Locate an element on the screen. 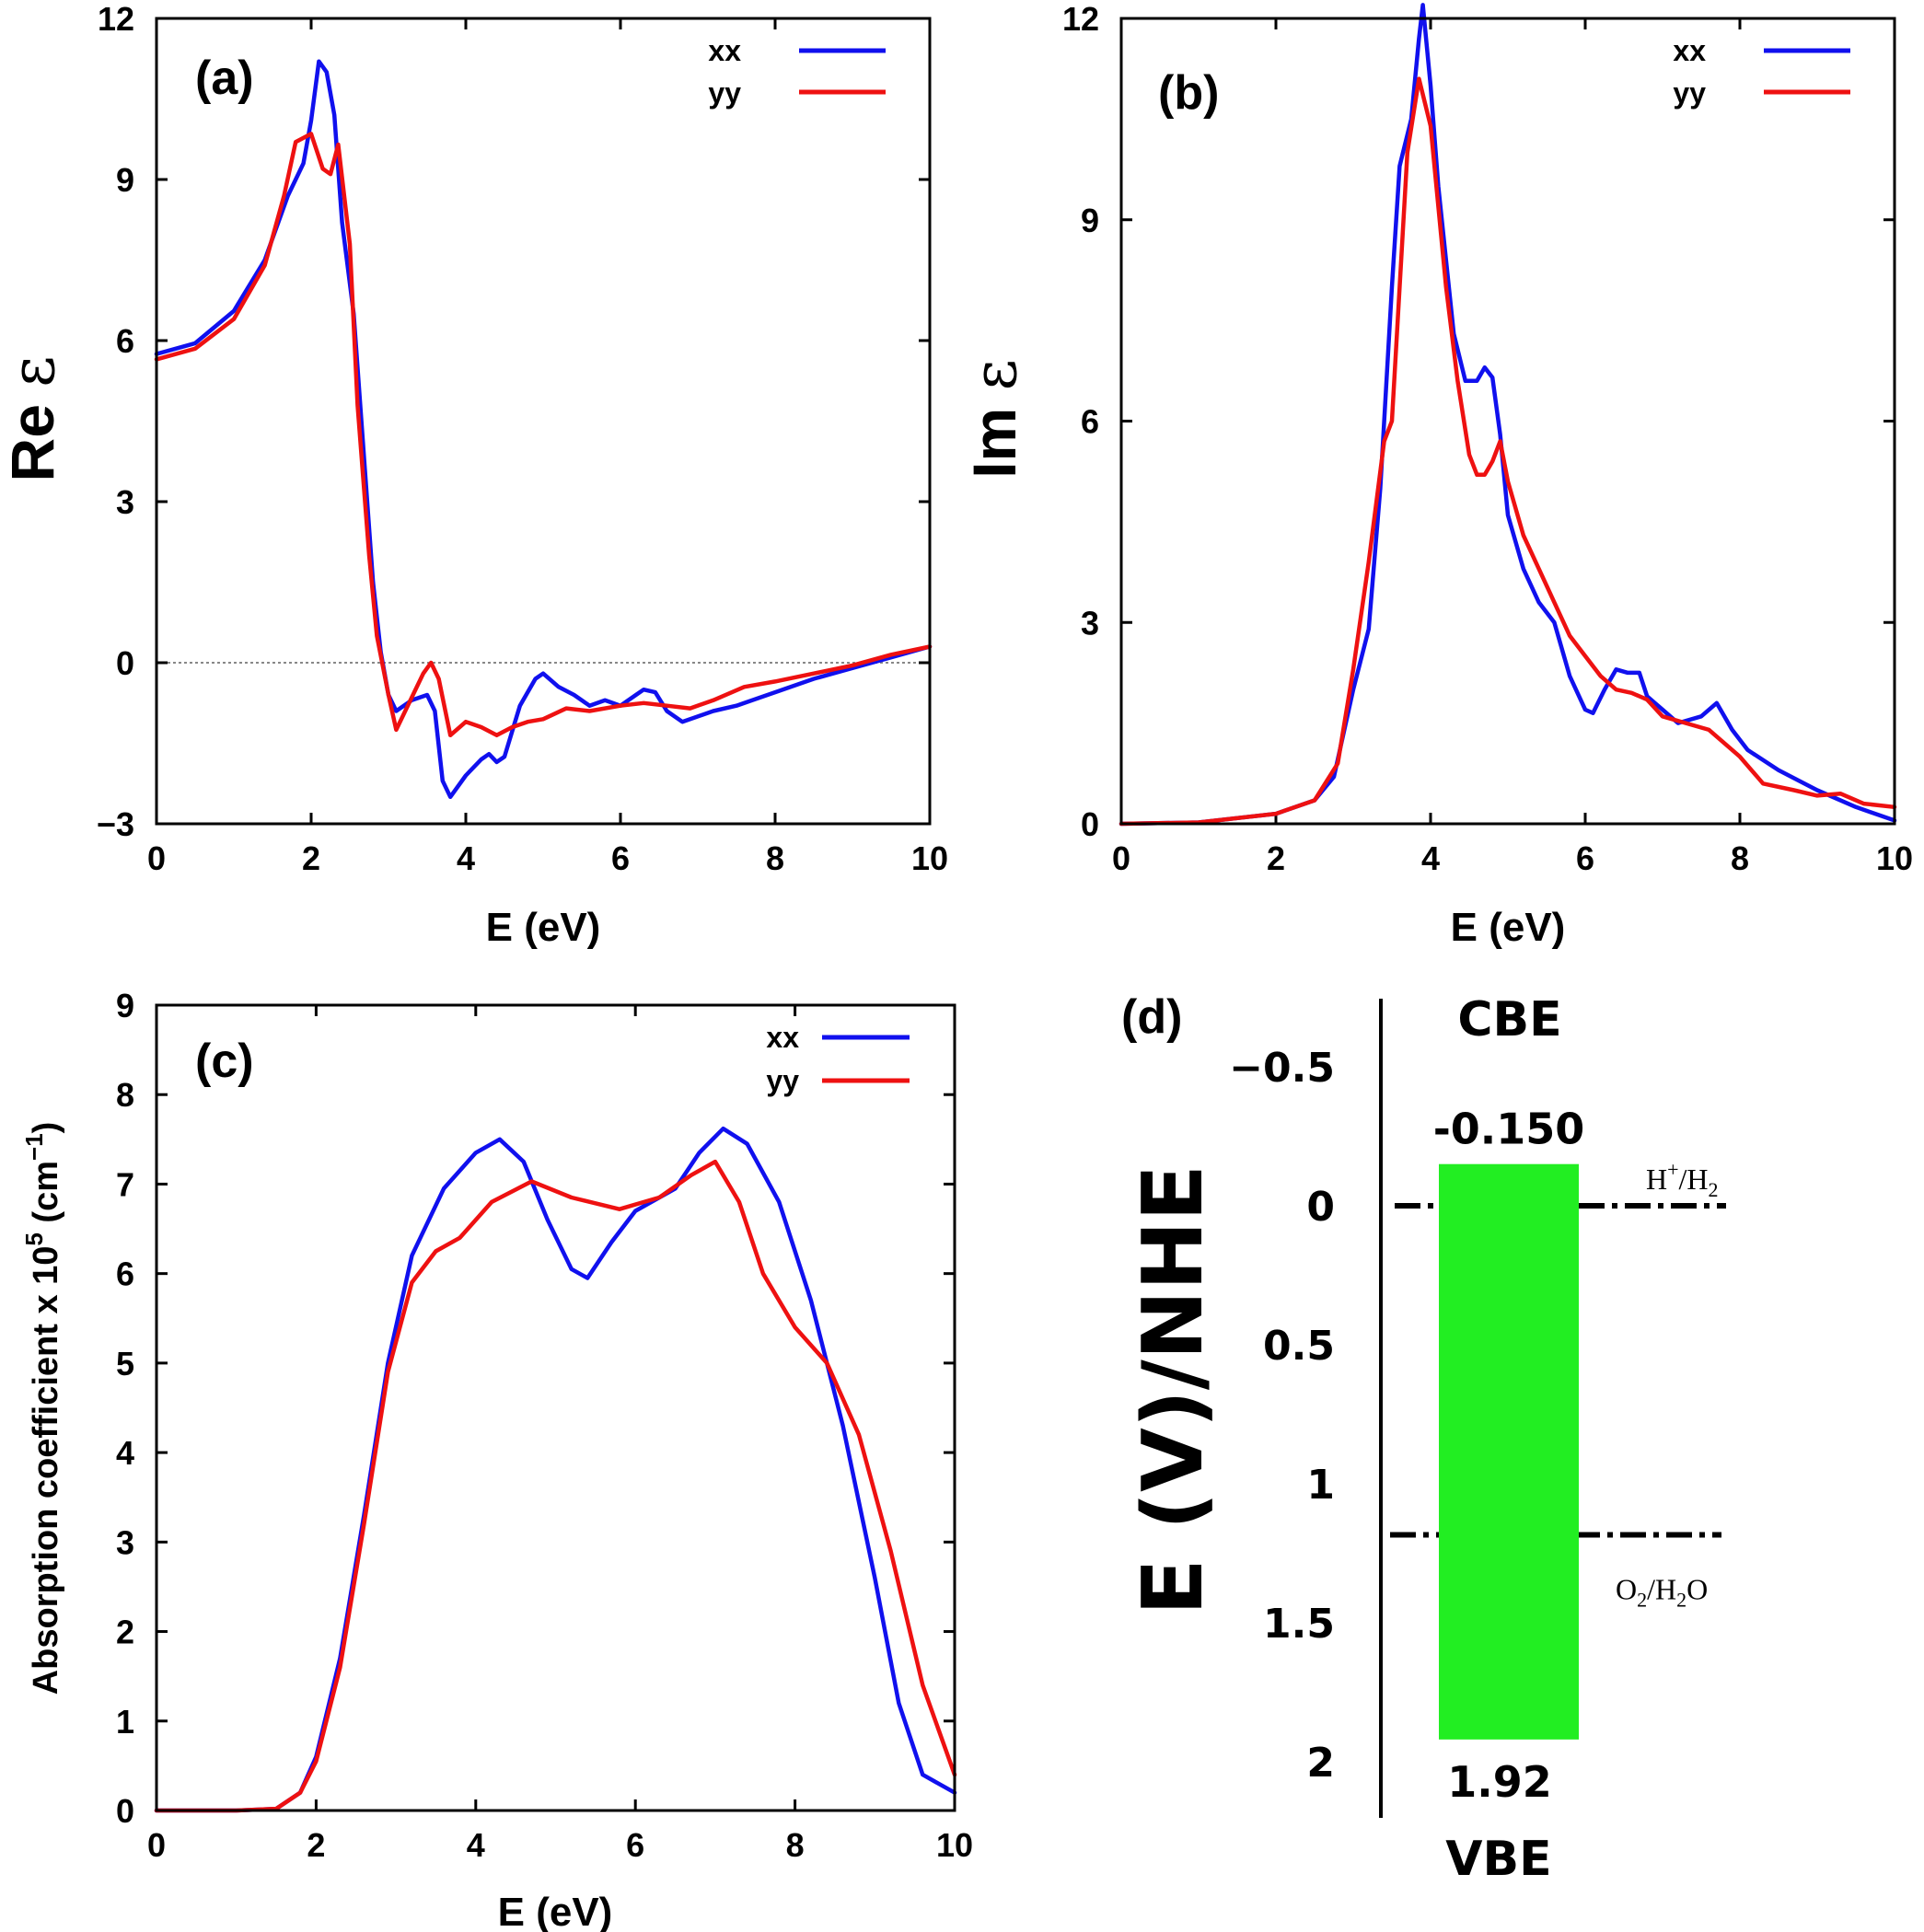  panel-c-series-xx is located at coordinates (555, 1470).